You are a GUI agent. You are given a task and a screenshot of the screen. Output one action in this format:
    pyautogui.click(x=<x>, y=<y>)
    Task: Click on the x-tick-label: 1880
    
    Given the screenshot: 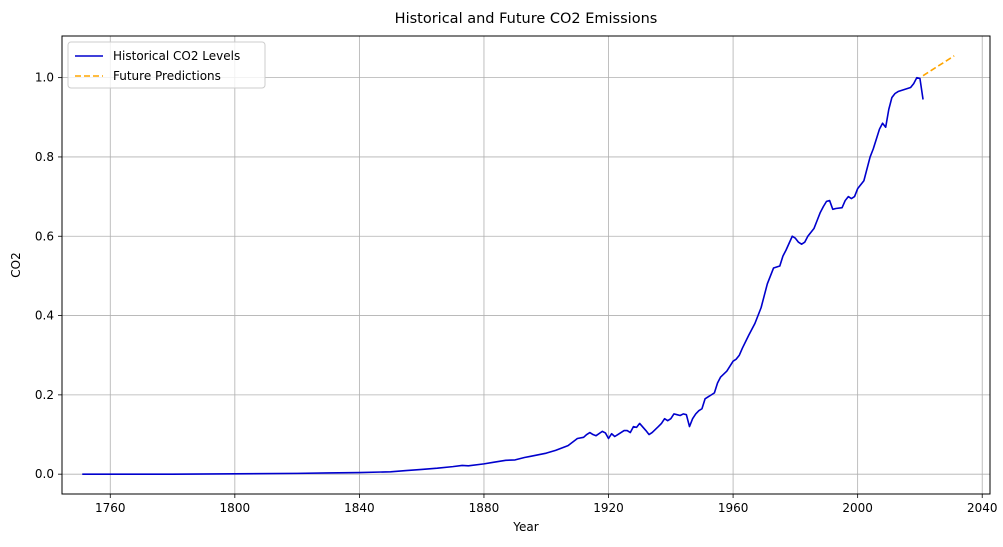 What is the action you would take?
    pyautogui.click(x=484, y=508)
    